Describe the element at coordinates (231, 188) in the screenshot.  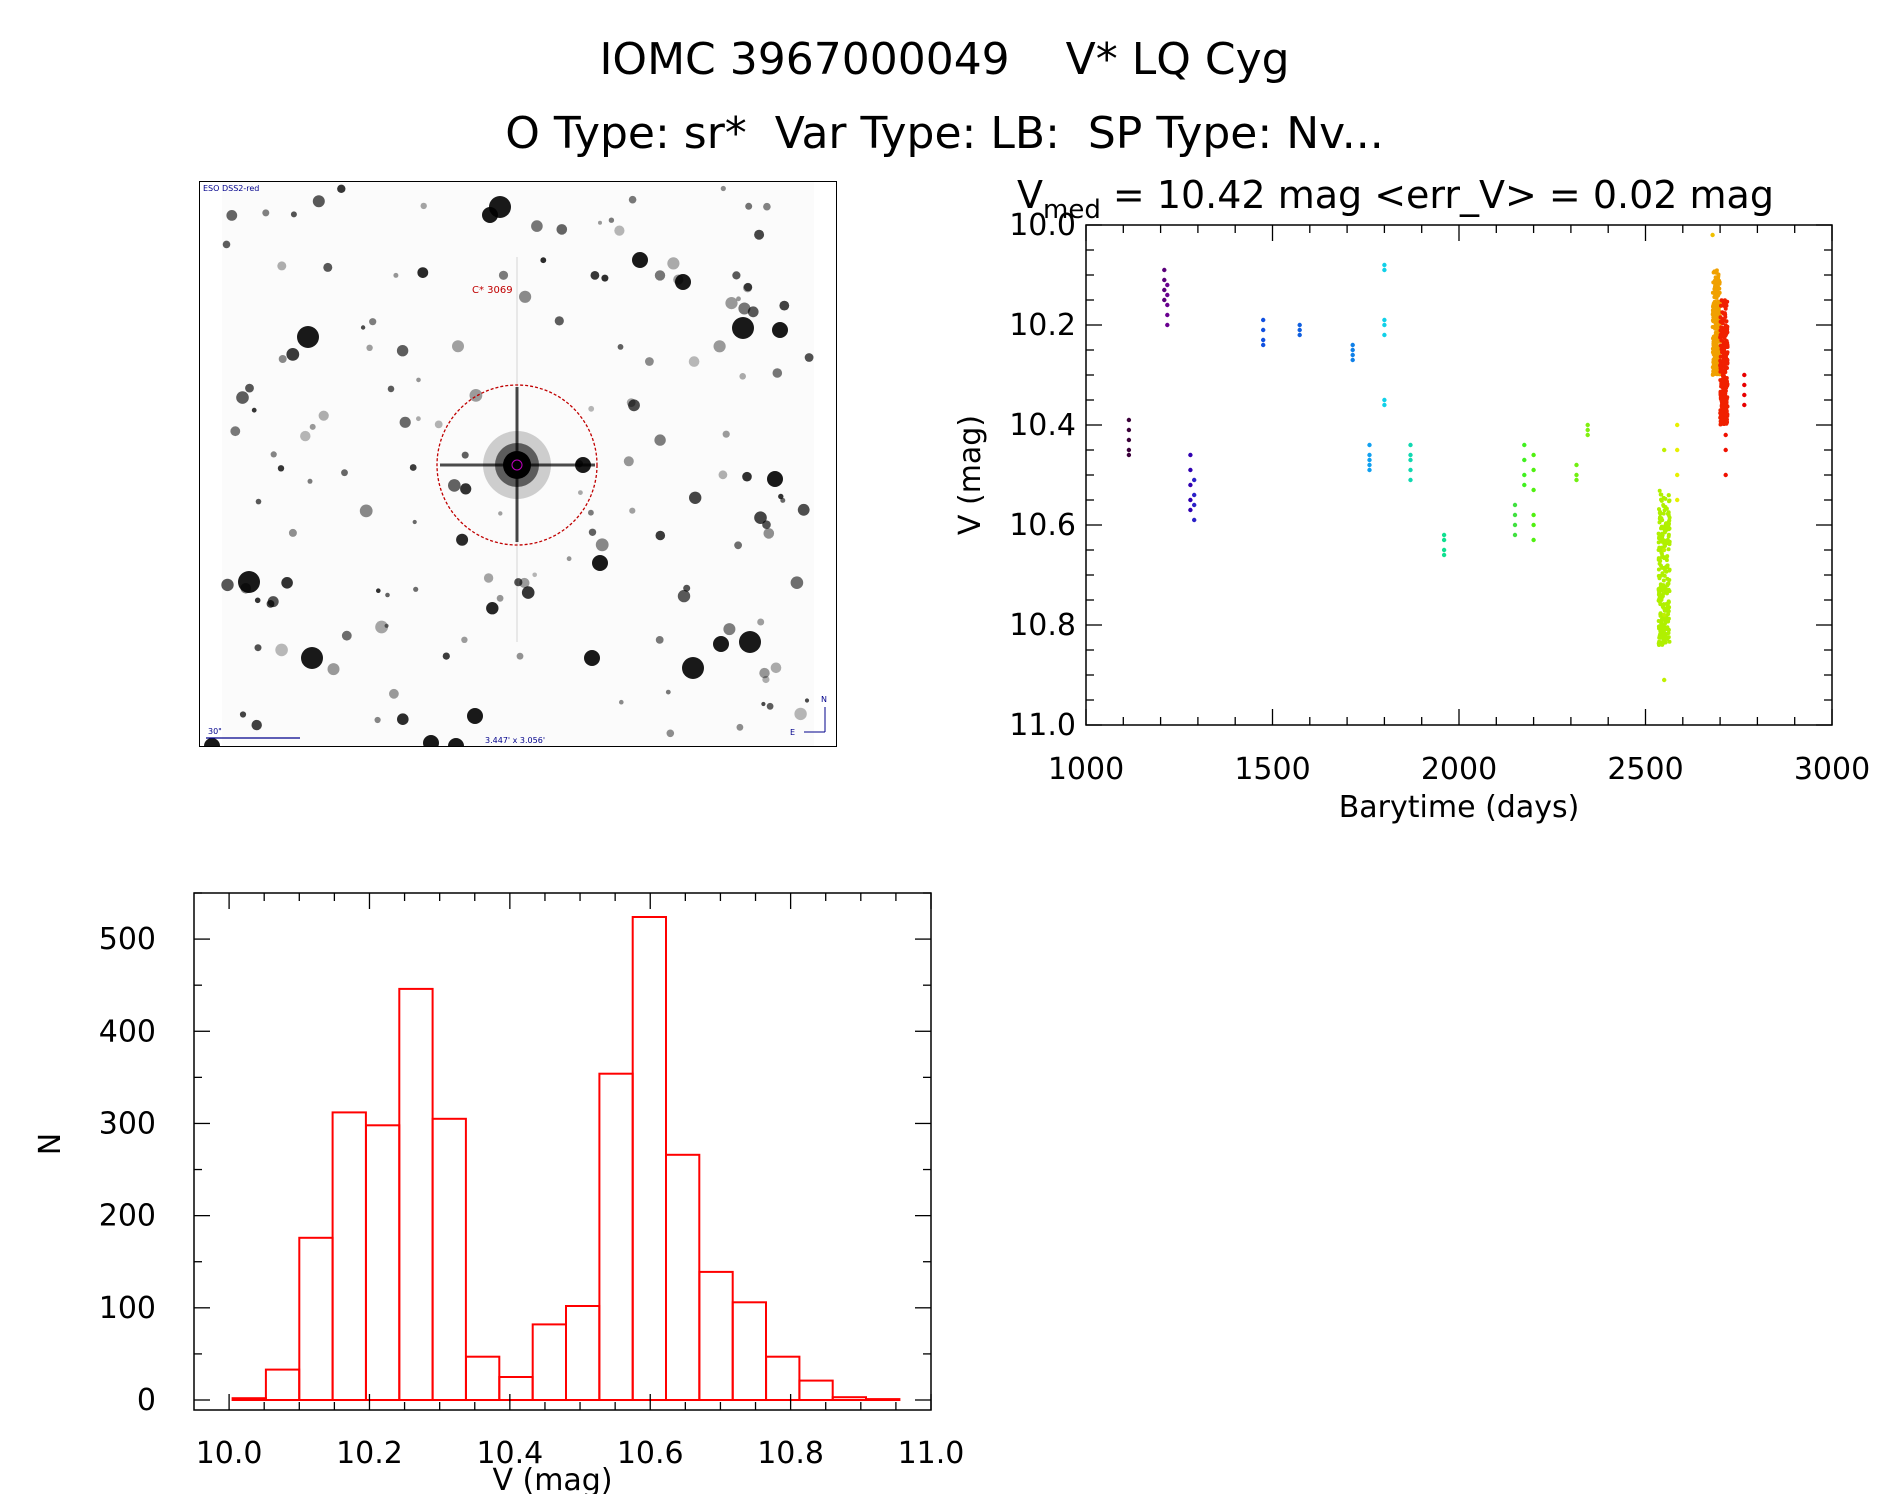
I see `survey-label: ESO DSS2-red` at that location.